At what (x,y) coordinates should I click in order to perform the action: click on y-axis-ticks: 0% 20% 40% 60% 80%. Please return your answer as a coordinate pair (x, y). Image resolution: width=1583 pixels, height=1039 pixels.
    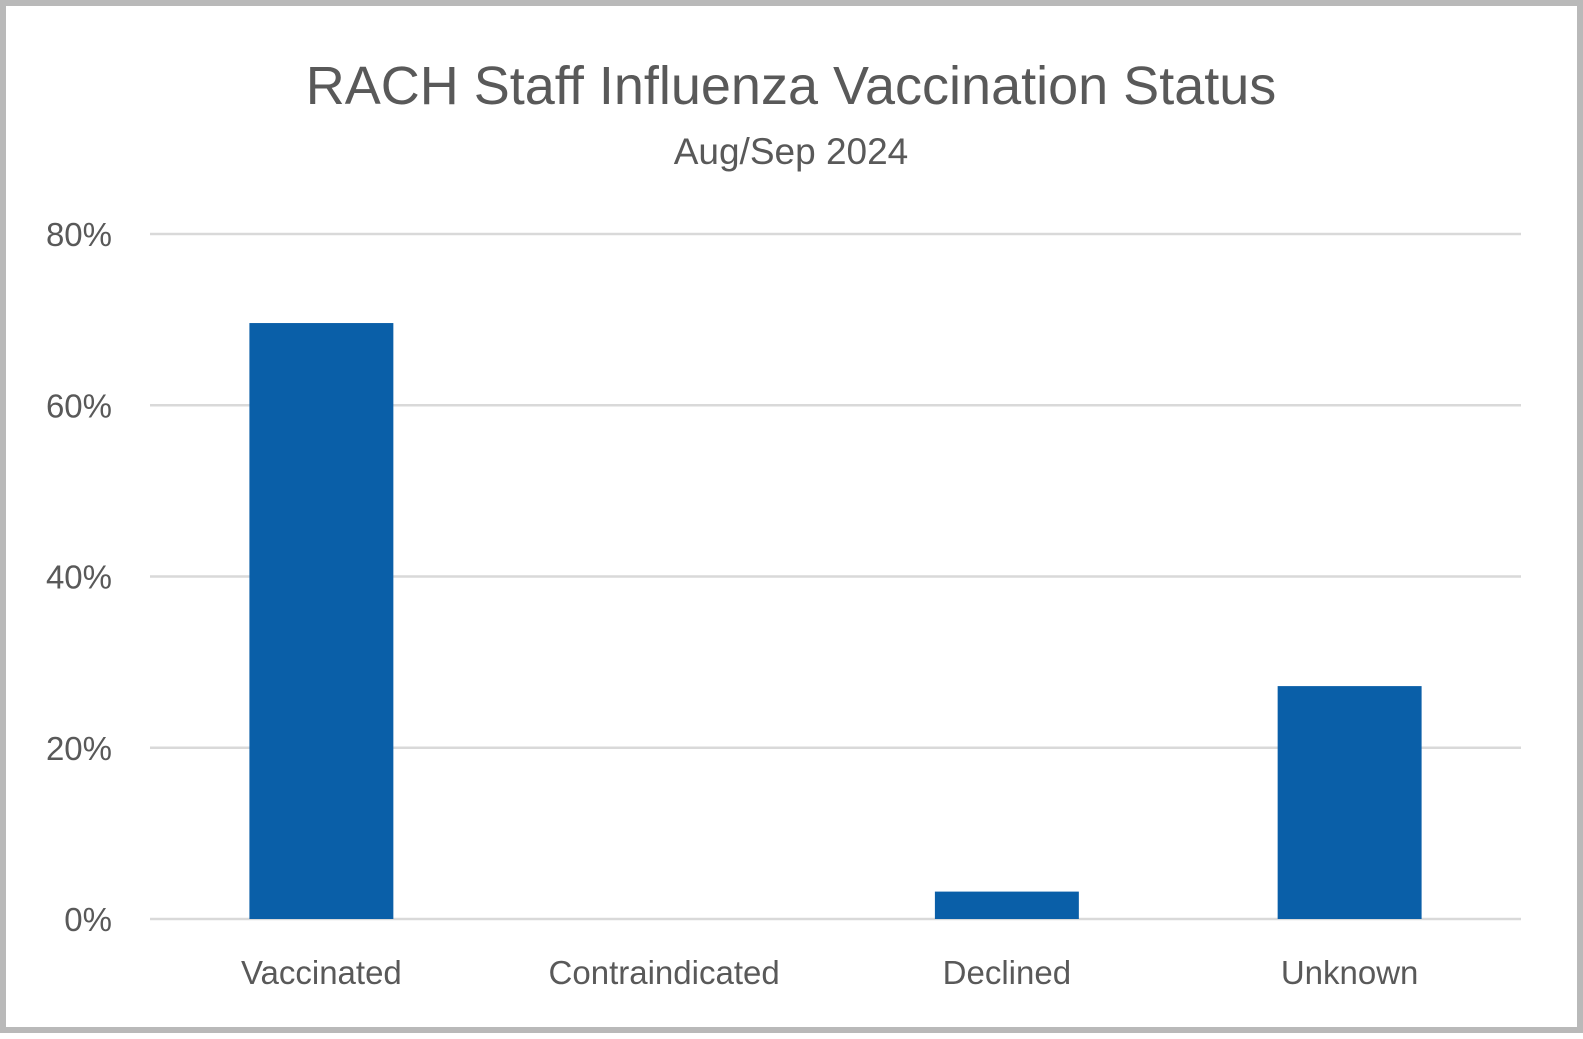
    Looking at the image, I should click on (79, 577).